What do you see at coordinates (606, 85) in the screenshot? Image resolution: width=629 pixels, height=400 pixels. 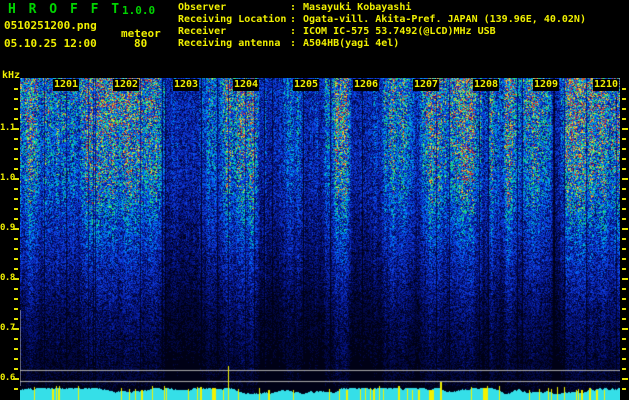 I see `time-axis-label: 1210` at bounding box center [606, 85].